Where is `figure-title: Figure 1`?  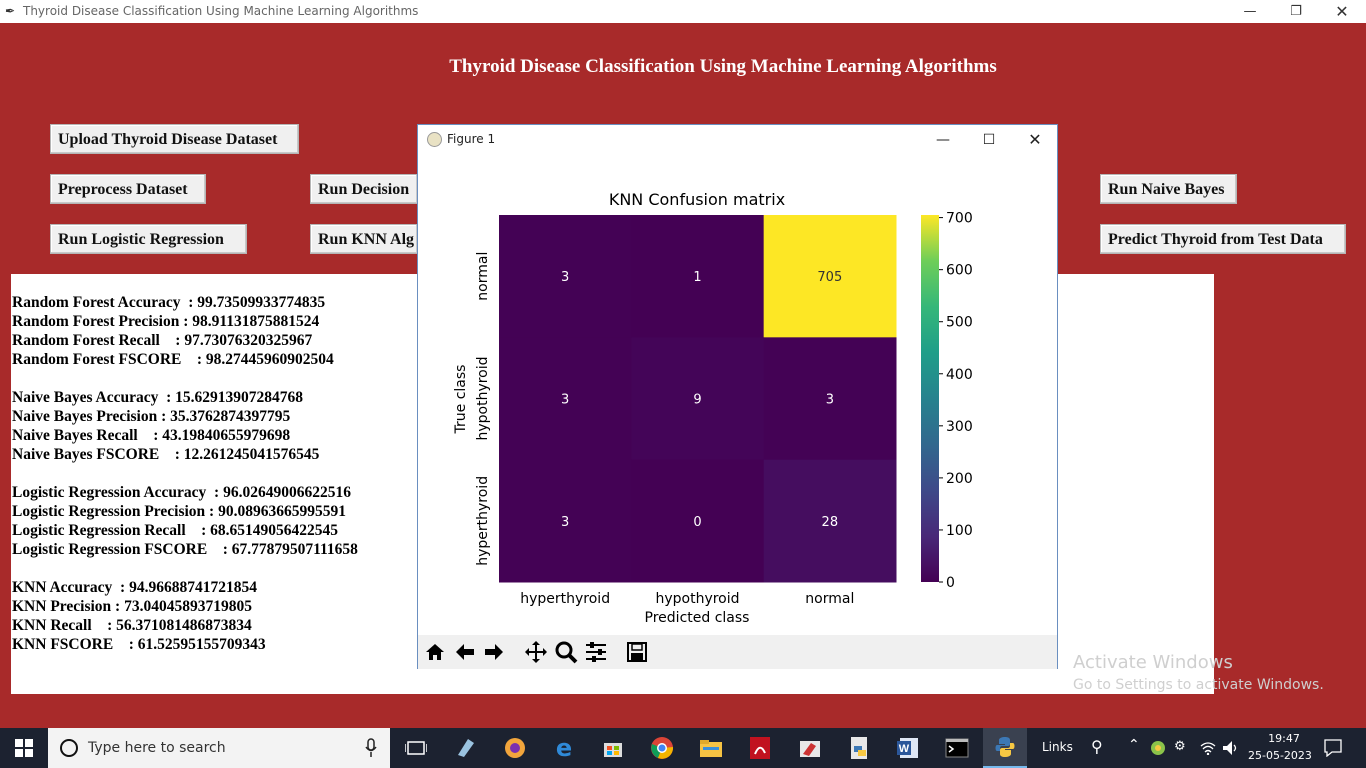
figure-title: Figure 1 is located at coordinates (471, 139).